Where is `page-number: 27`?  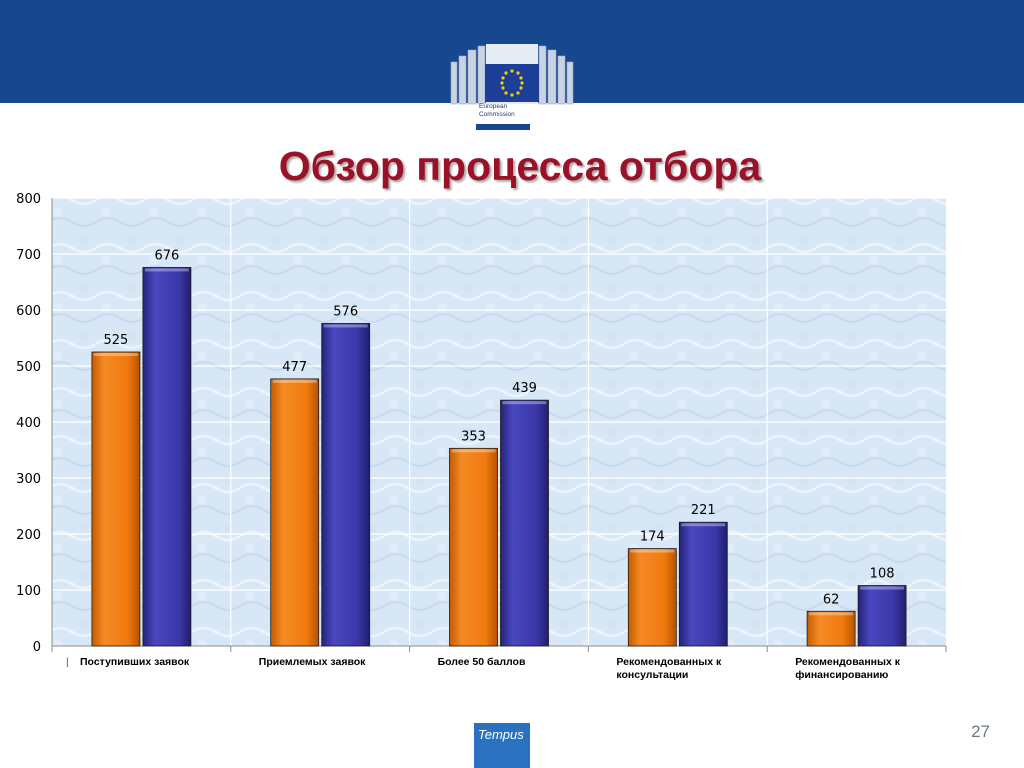
page-number: 27 is located at coordinates (980, 731).